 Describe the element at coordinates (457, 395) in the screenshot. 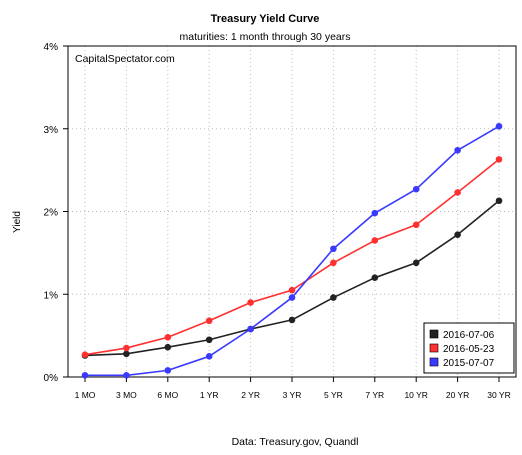

I see `x-tick-label: 20 YR` at that location.